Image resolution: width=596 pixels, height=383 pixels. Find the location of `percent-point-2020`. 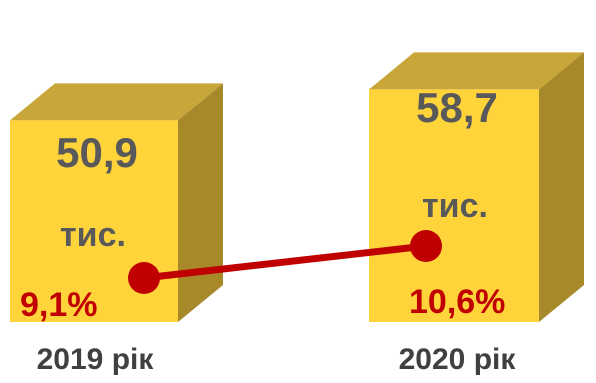

percent-point-2020 is located at coordinates (426, 246).